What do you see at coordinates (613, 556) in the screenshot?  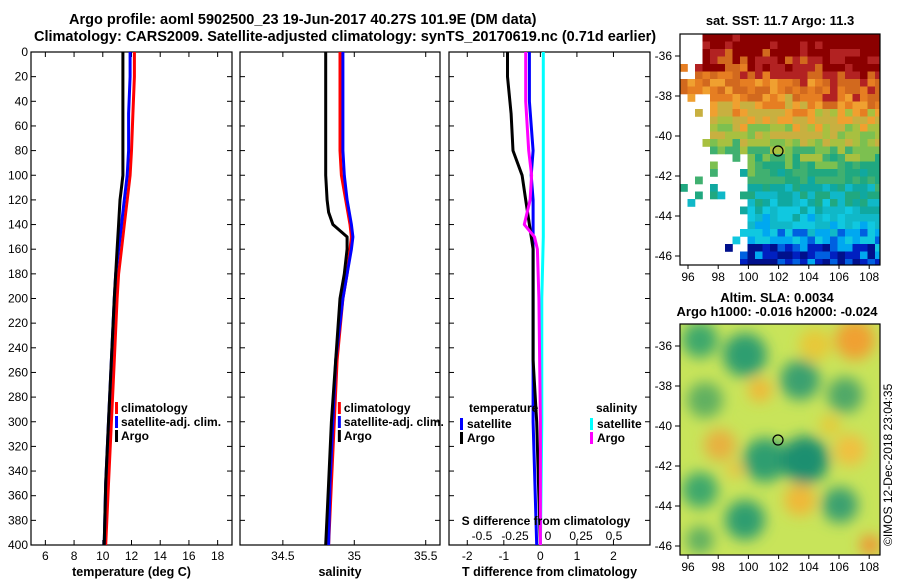 I see `x-tick-label: 2` at bounding box center [613, 556].